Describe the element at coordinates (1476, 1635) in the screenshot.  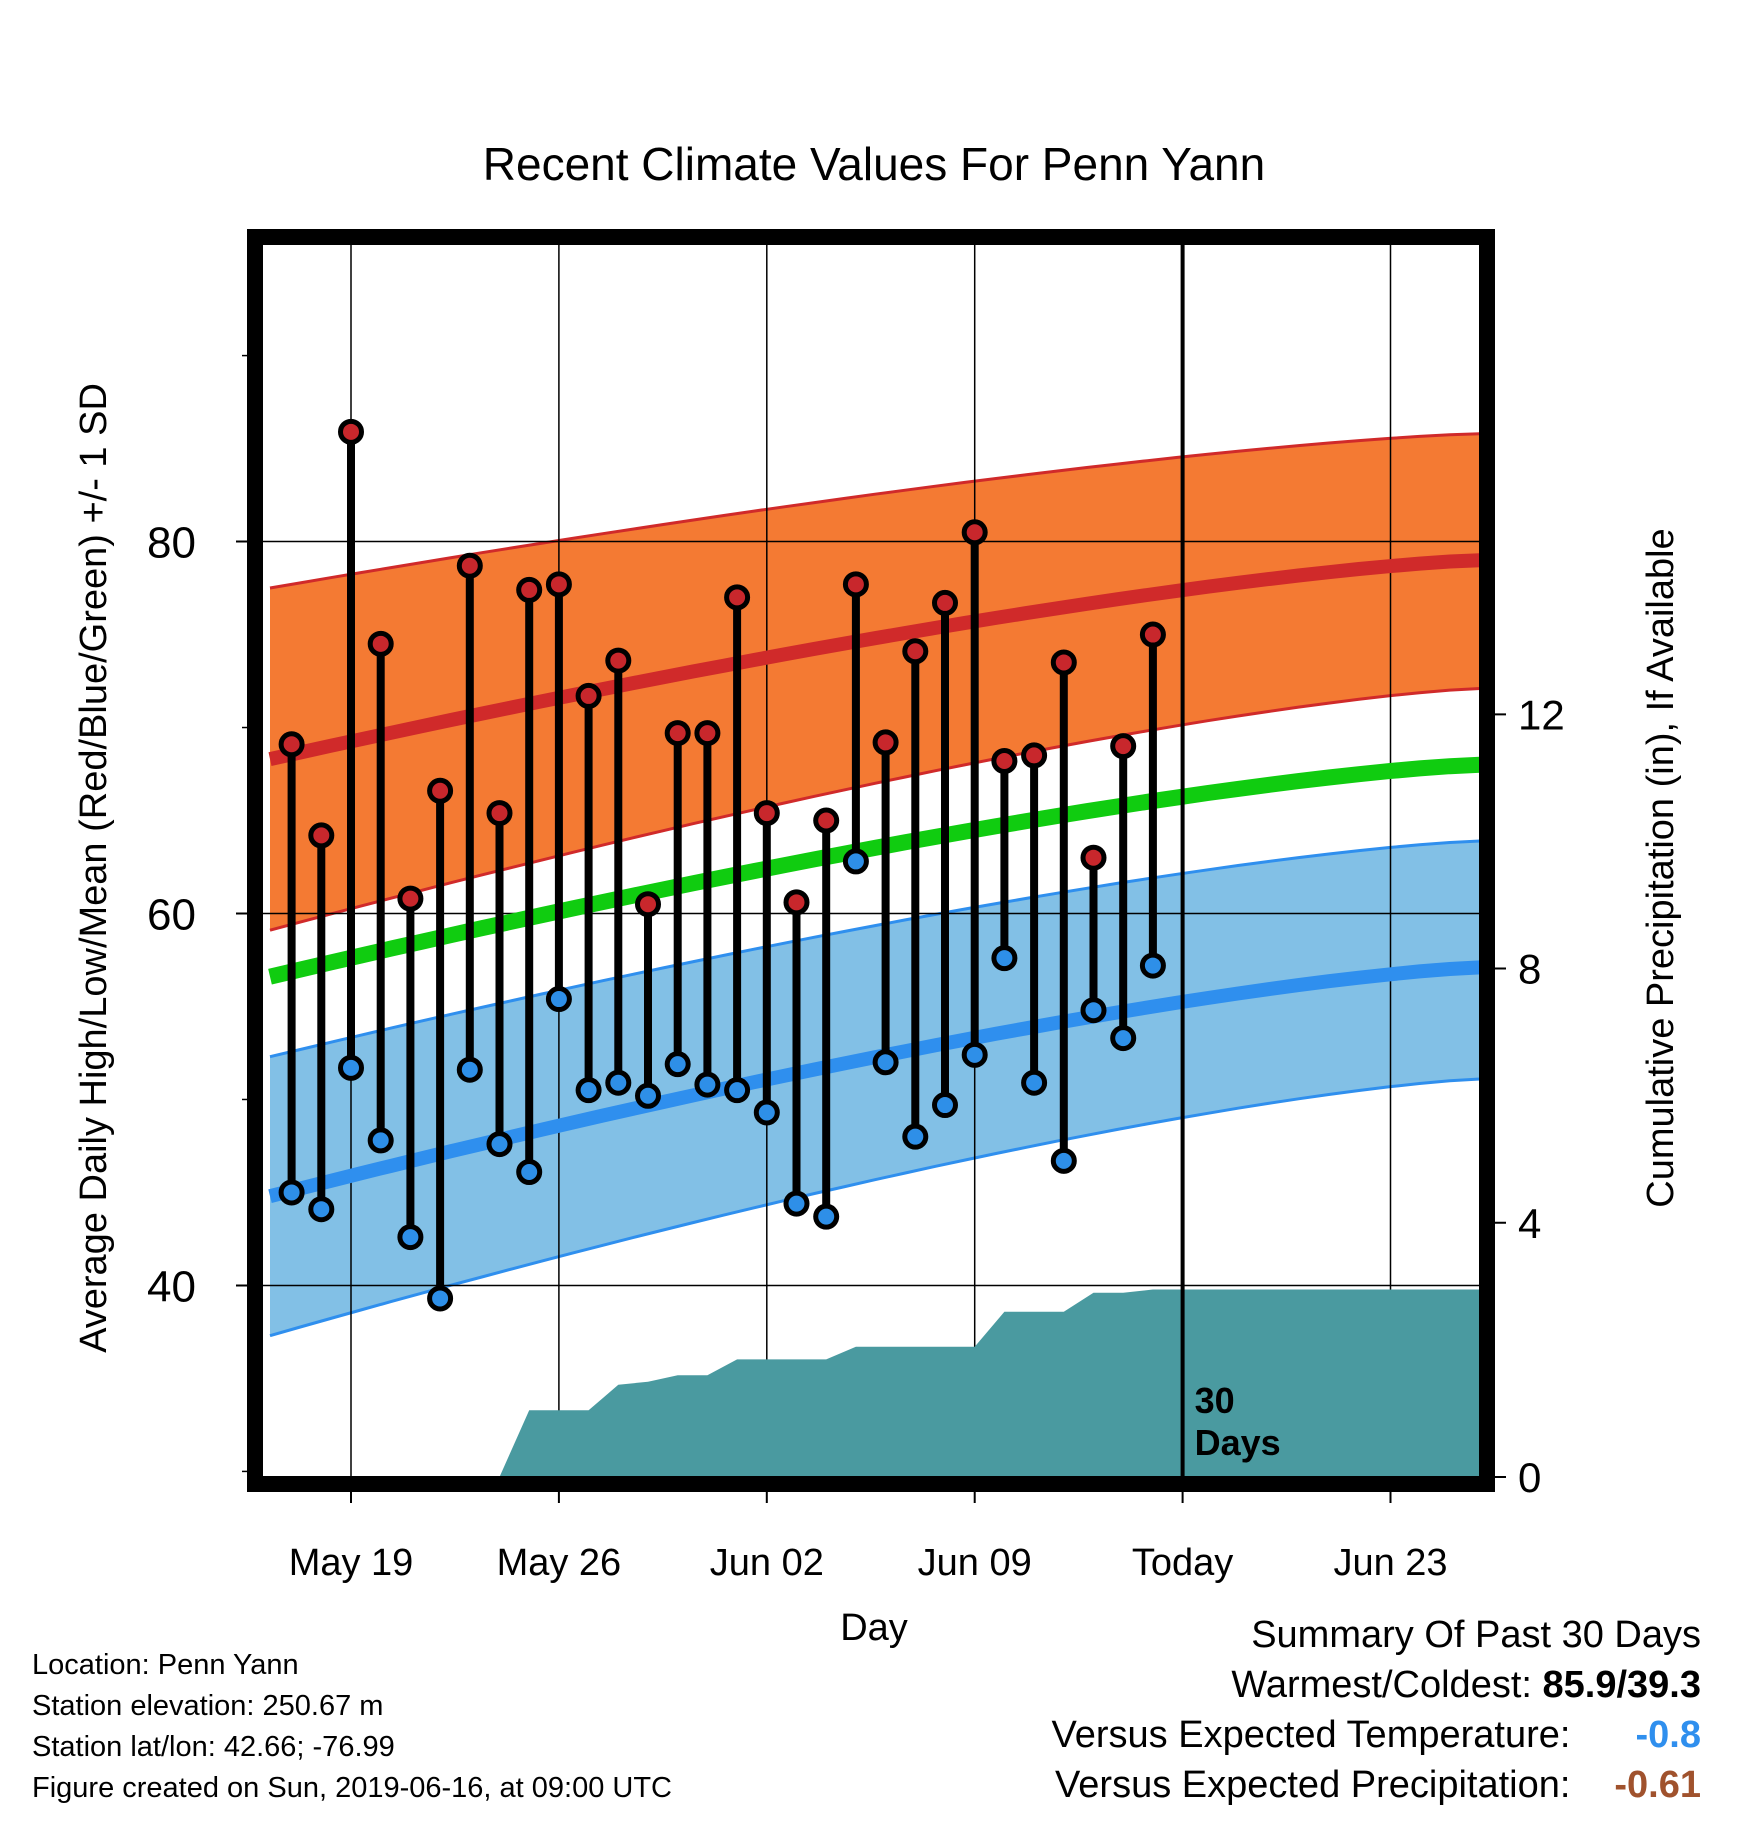
I see `summary-heading: Summary Of Past 30 Days` at that location.